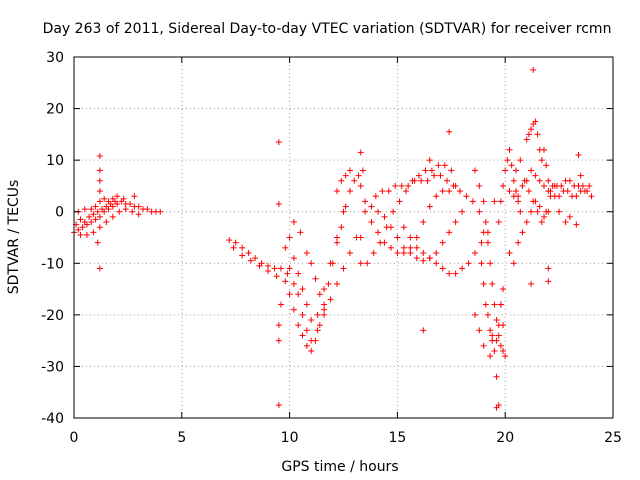 This screenshot has width=640, height=480. What do you see at coordinates (55, 110) in the screenshot?
I see `y-tick-label: 20` at bounding box center [55, 110].